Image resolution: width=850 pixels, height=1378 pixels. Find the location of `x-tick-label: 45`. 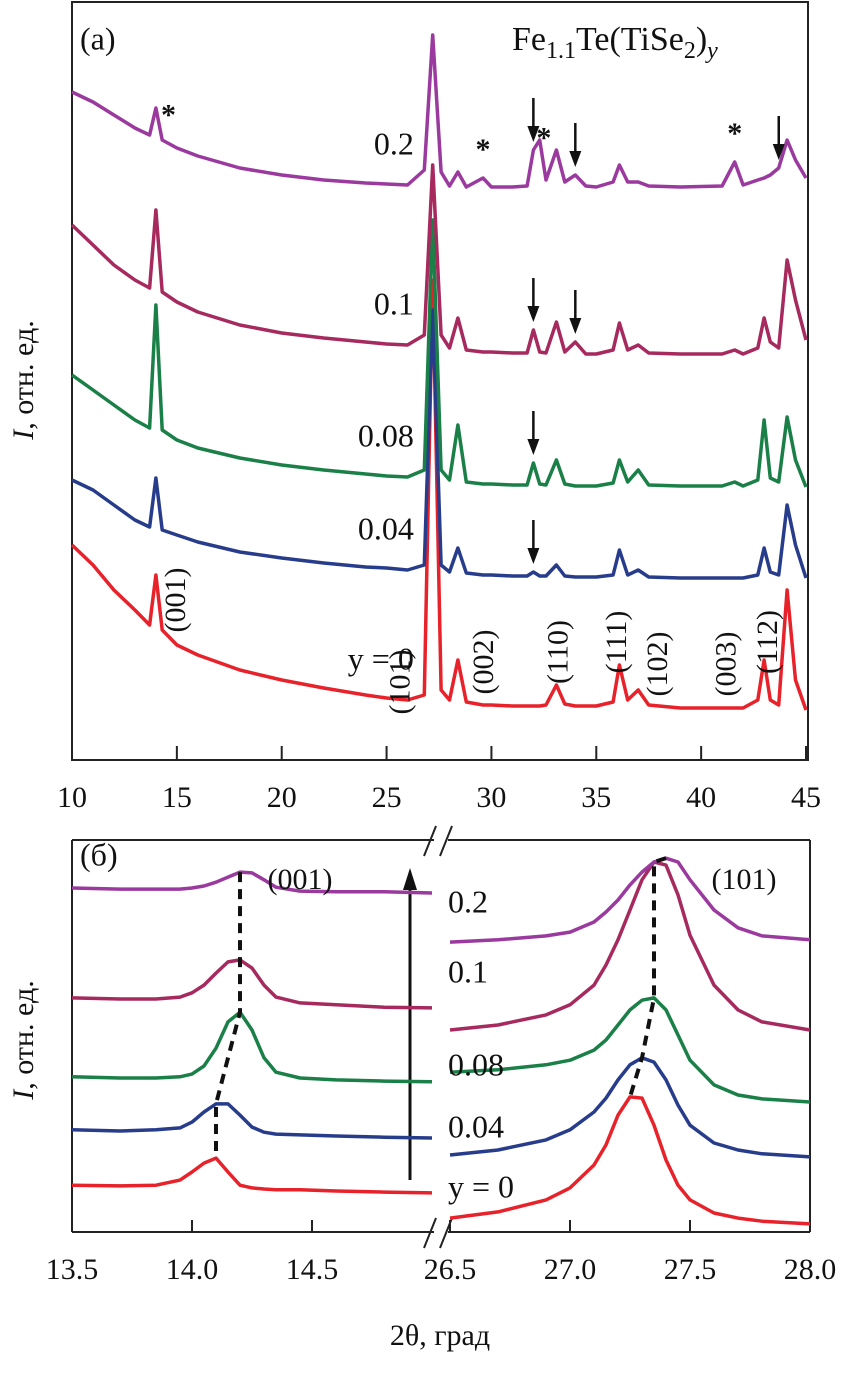

x-tick-label: 45 is located at coordinates (806, 797).